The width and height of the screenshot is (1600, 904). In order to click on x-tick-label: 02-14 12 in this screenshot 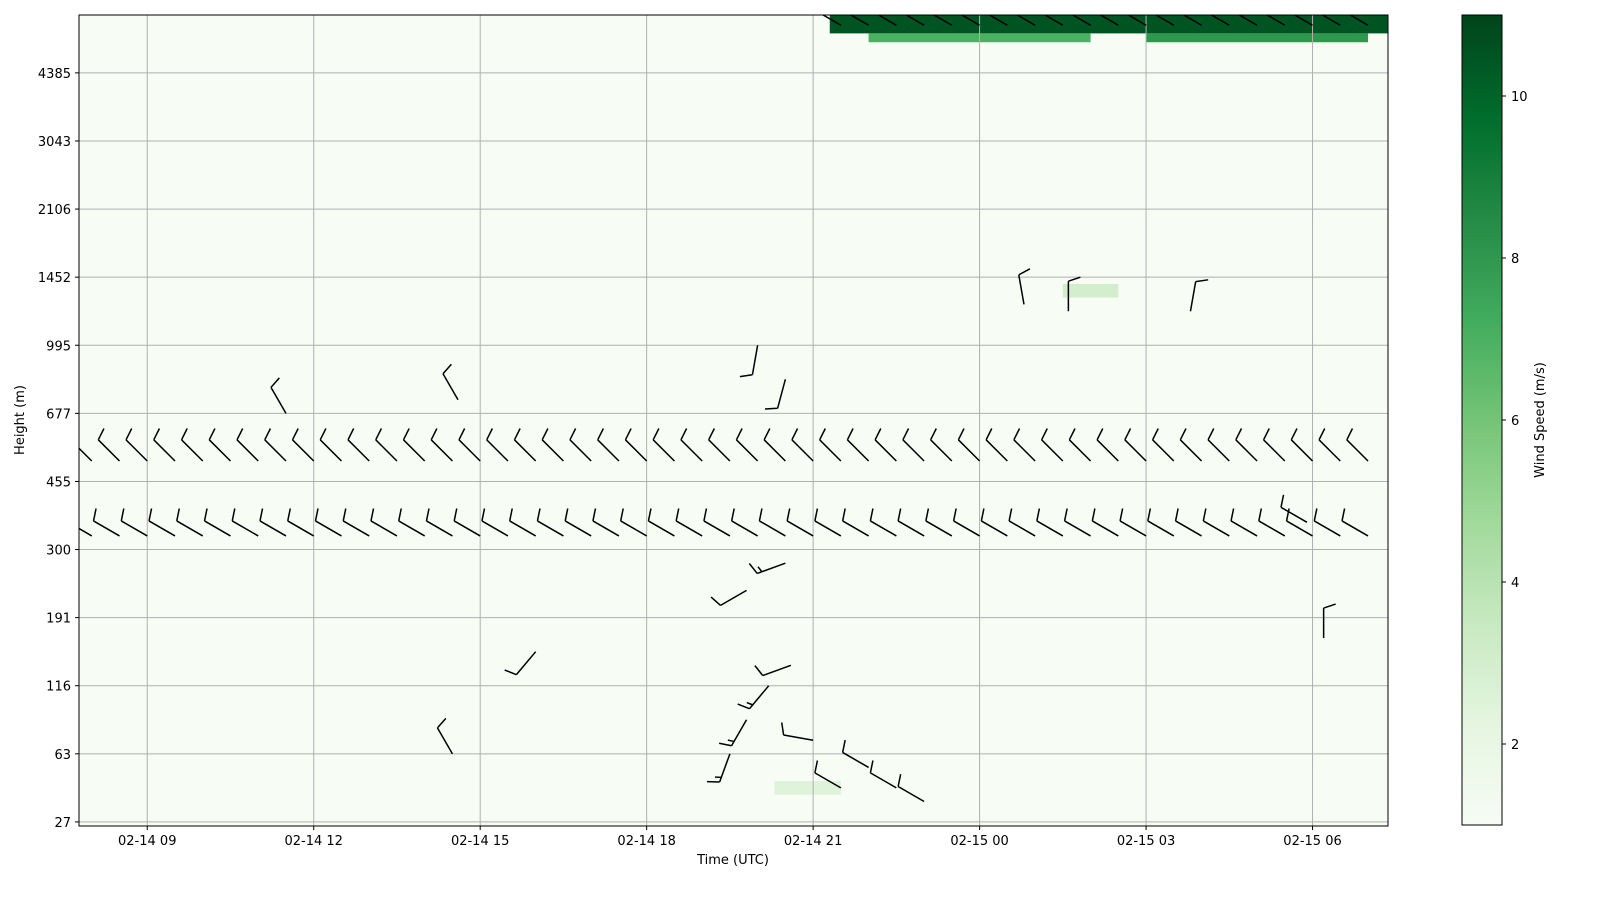, I will do `click(313, 841)`.